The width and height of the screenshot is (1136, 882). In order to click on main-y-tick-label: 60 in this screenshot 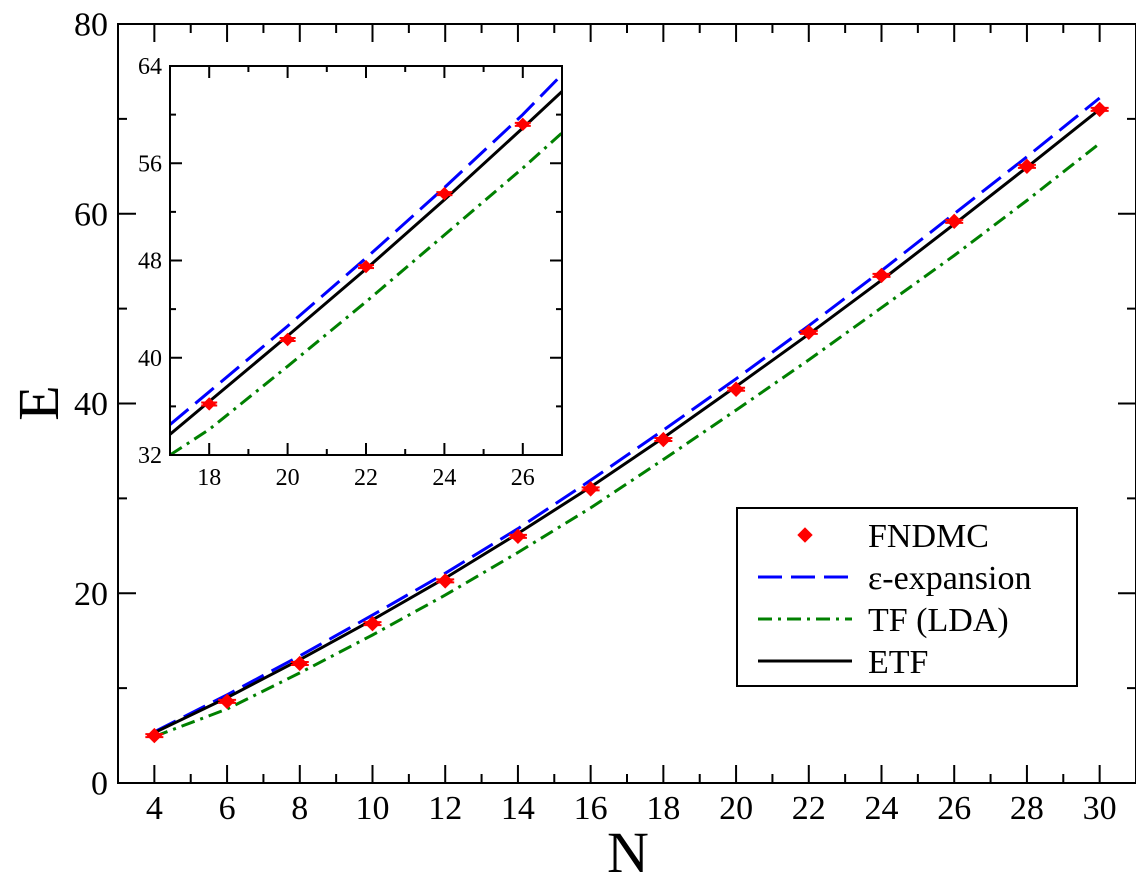, I will do `click(91, 214)`.